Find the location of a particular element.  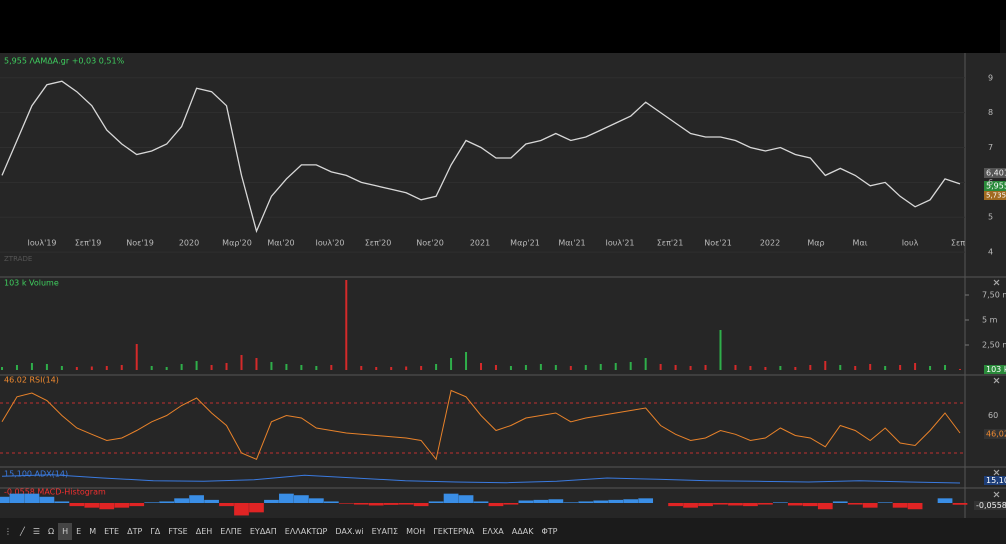

toolbar-button: ΕΥΔΑΠ is located at coordinates (263, 531).